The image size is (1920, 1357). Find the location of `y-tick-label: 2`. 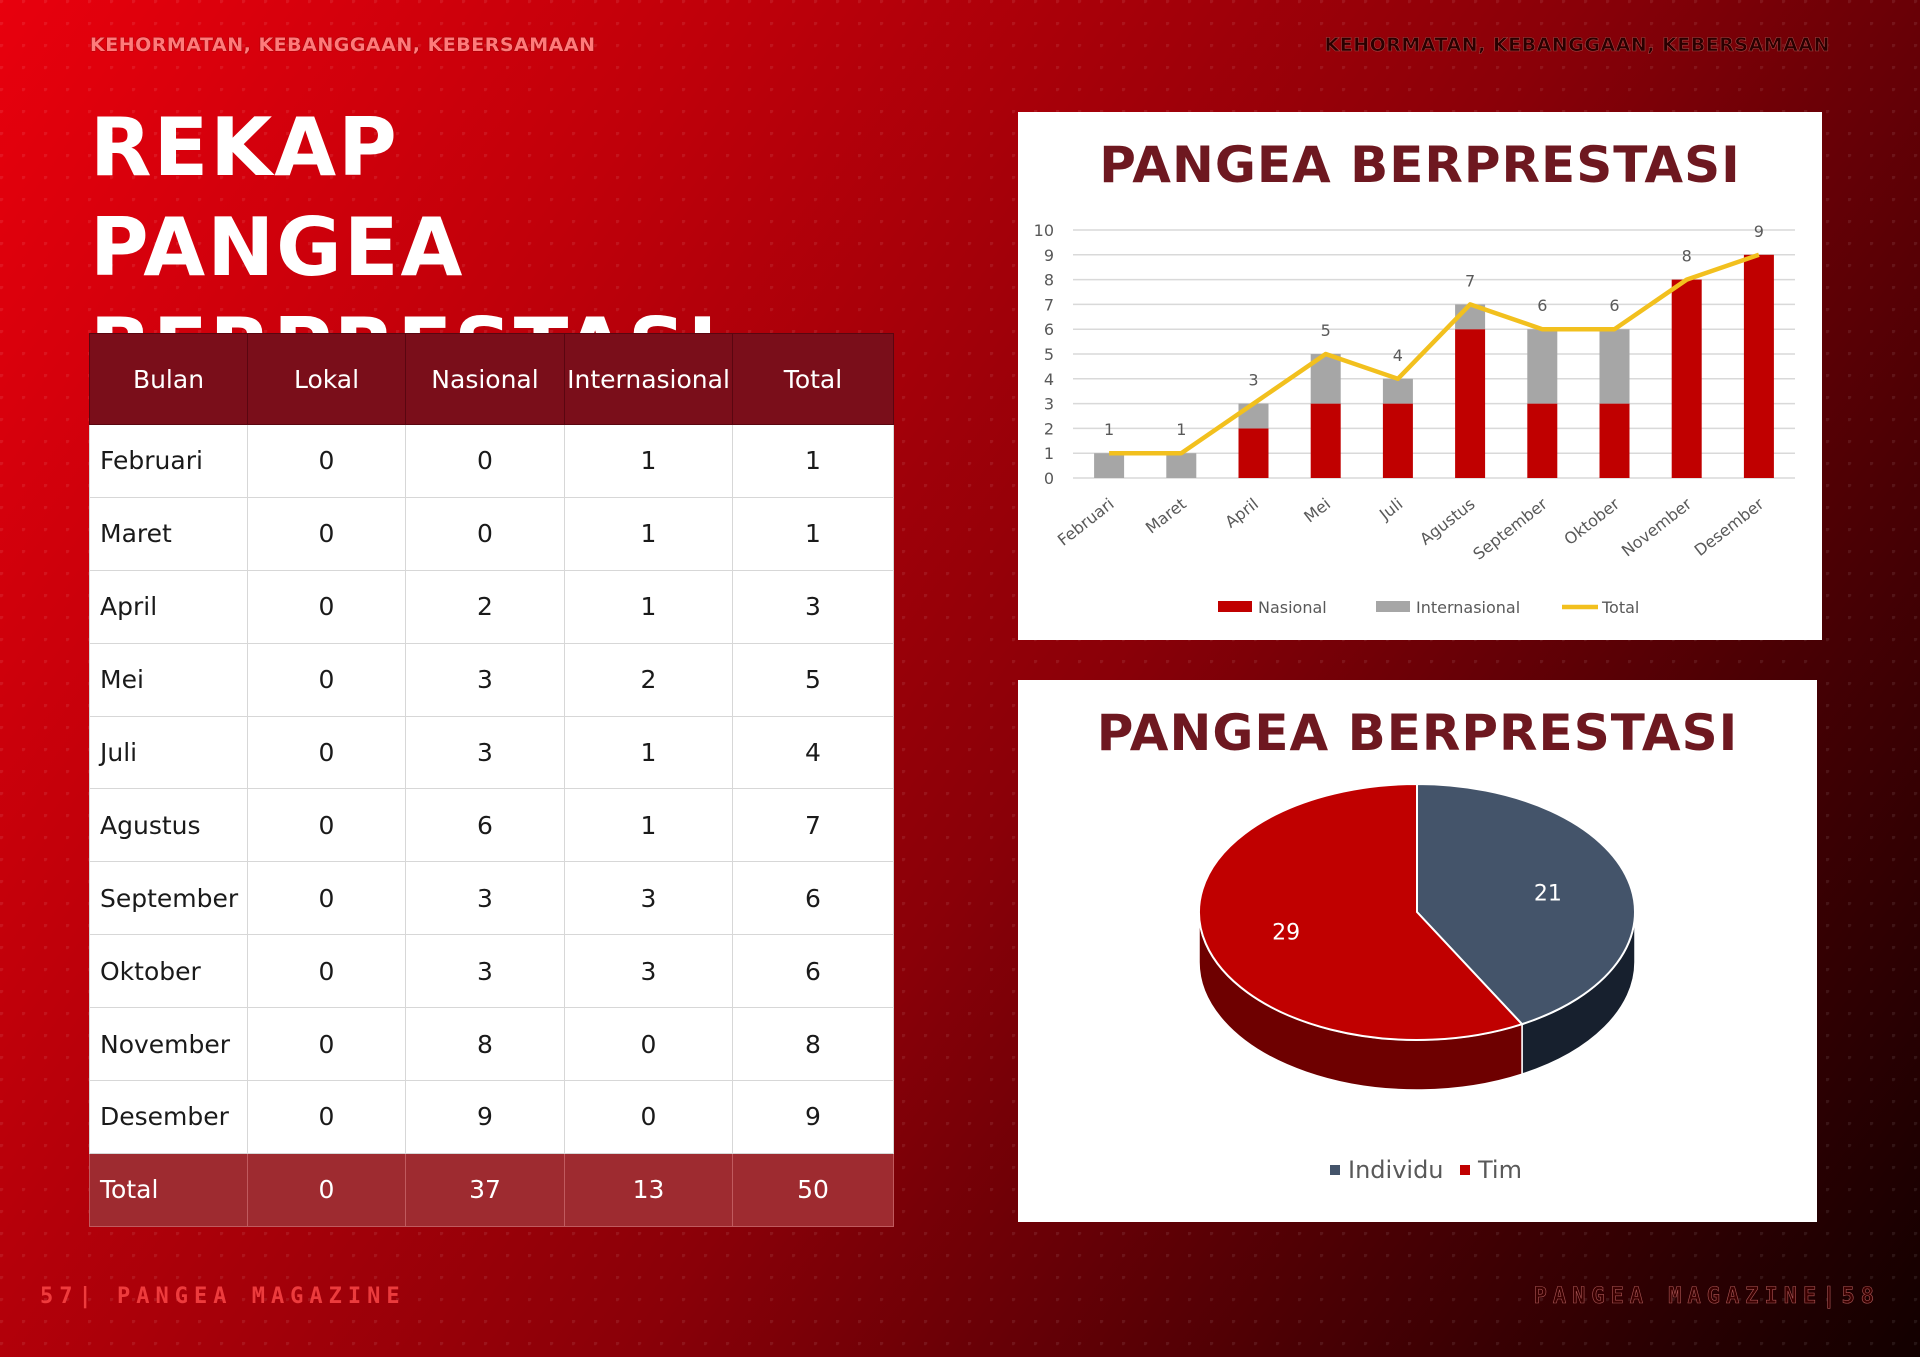

y-tick-label: 2 is located at coordinates (1049, 428).